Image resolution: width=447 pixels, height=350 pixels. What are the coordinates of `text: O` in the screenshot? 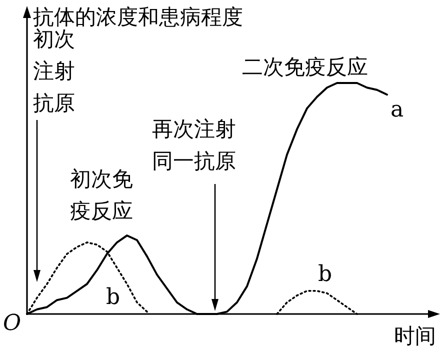 It's located at (12, 323).